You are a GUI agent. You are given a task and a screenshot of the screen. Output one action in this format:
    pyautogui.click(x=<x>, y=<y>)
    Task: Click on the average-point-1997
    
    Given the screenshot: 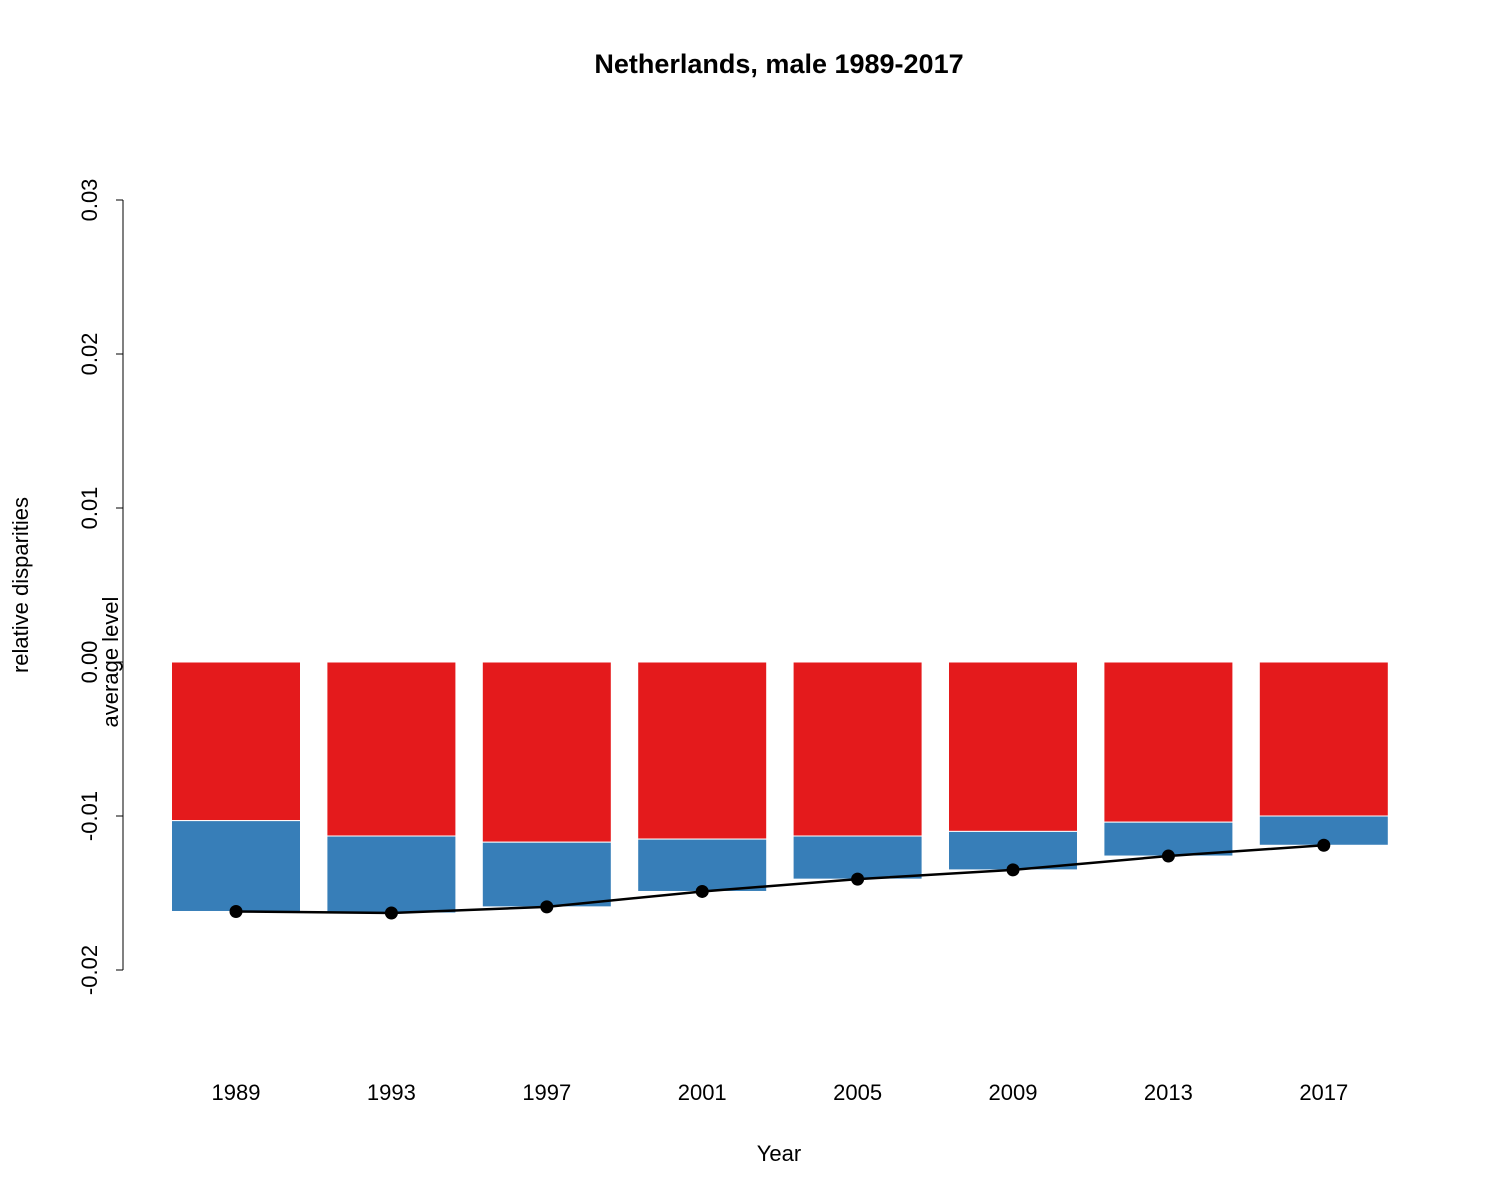 What is the action you would take?
    pyautogui.click(x=547, y=907)
    